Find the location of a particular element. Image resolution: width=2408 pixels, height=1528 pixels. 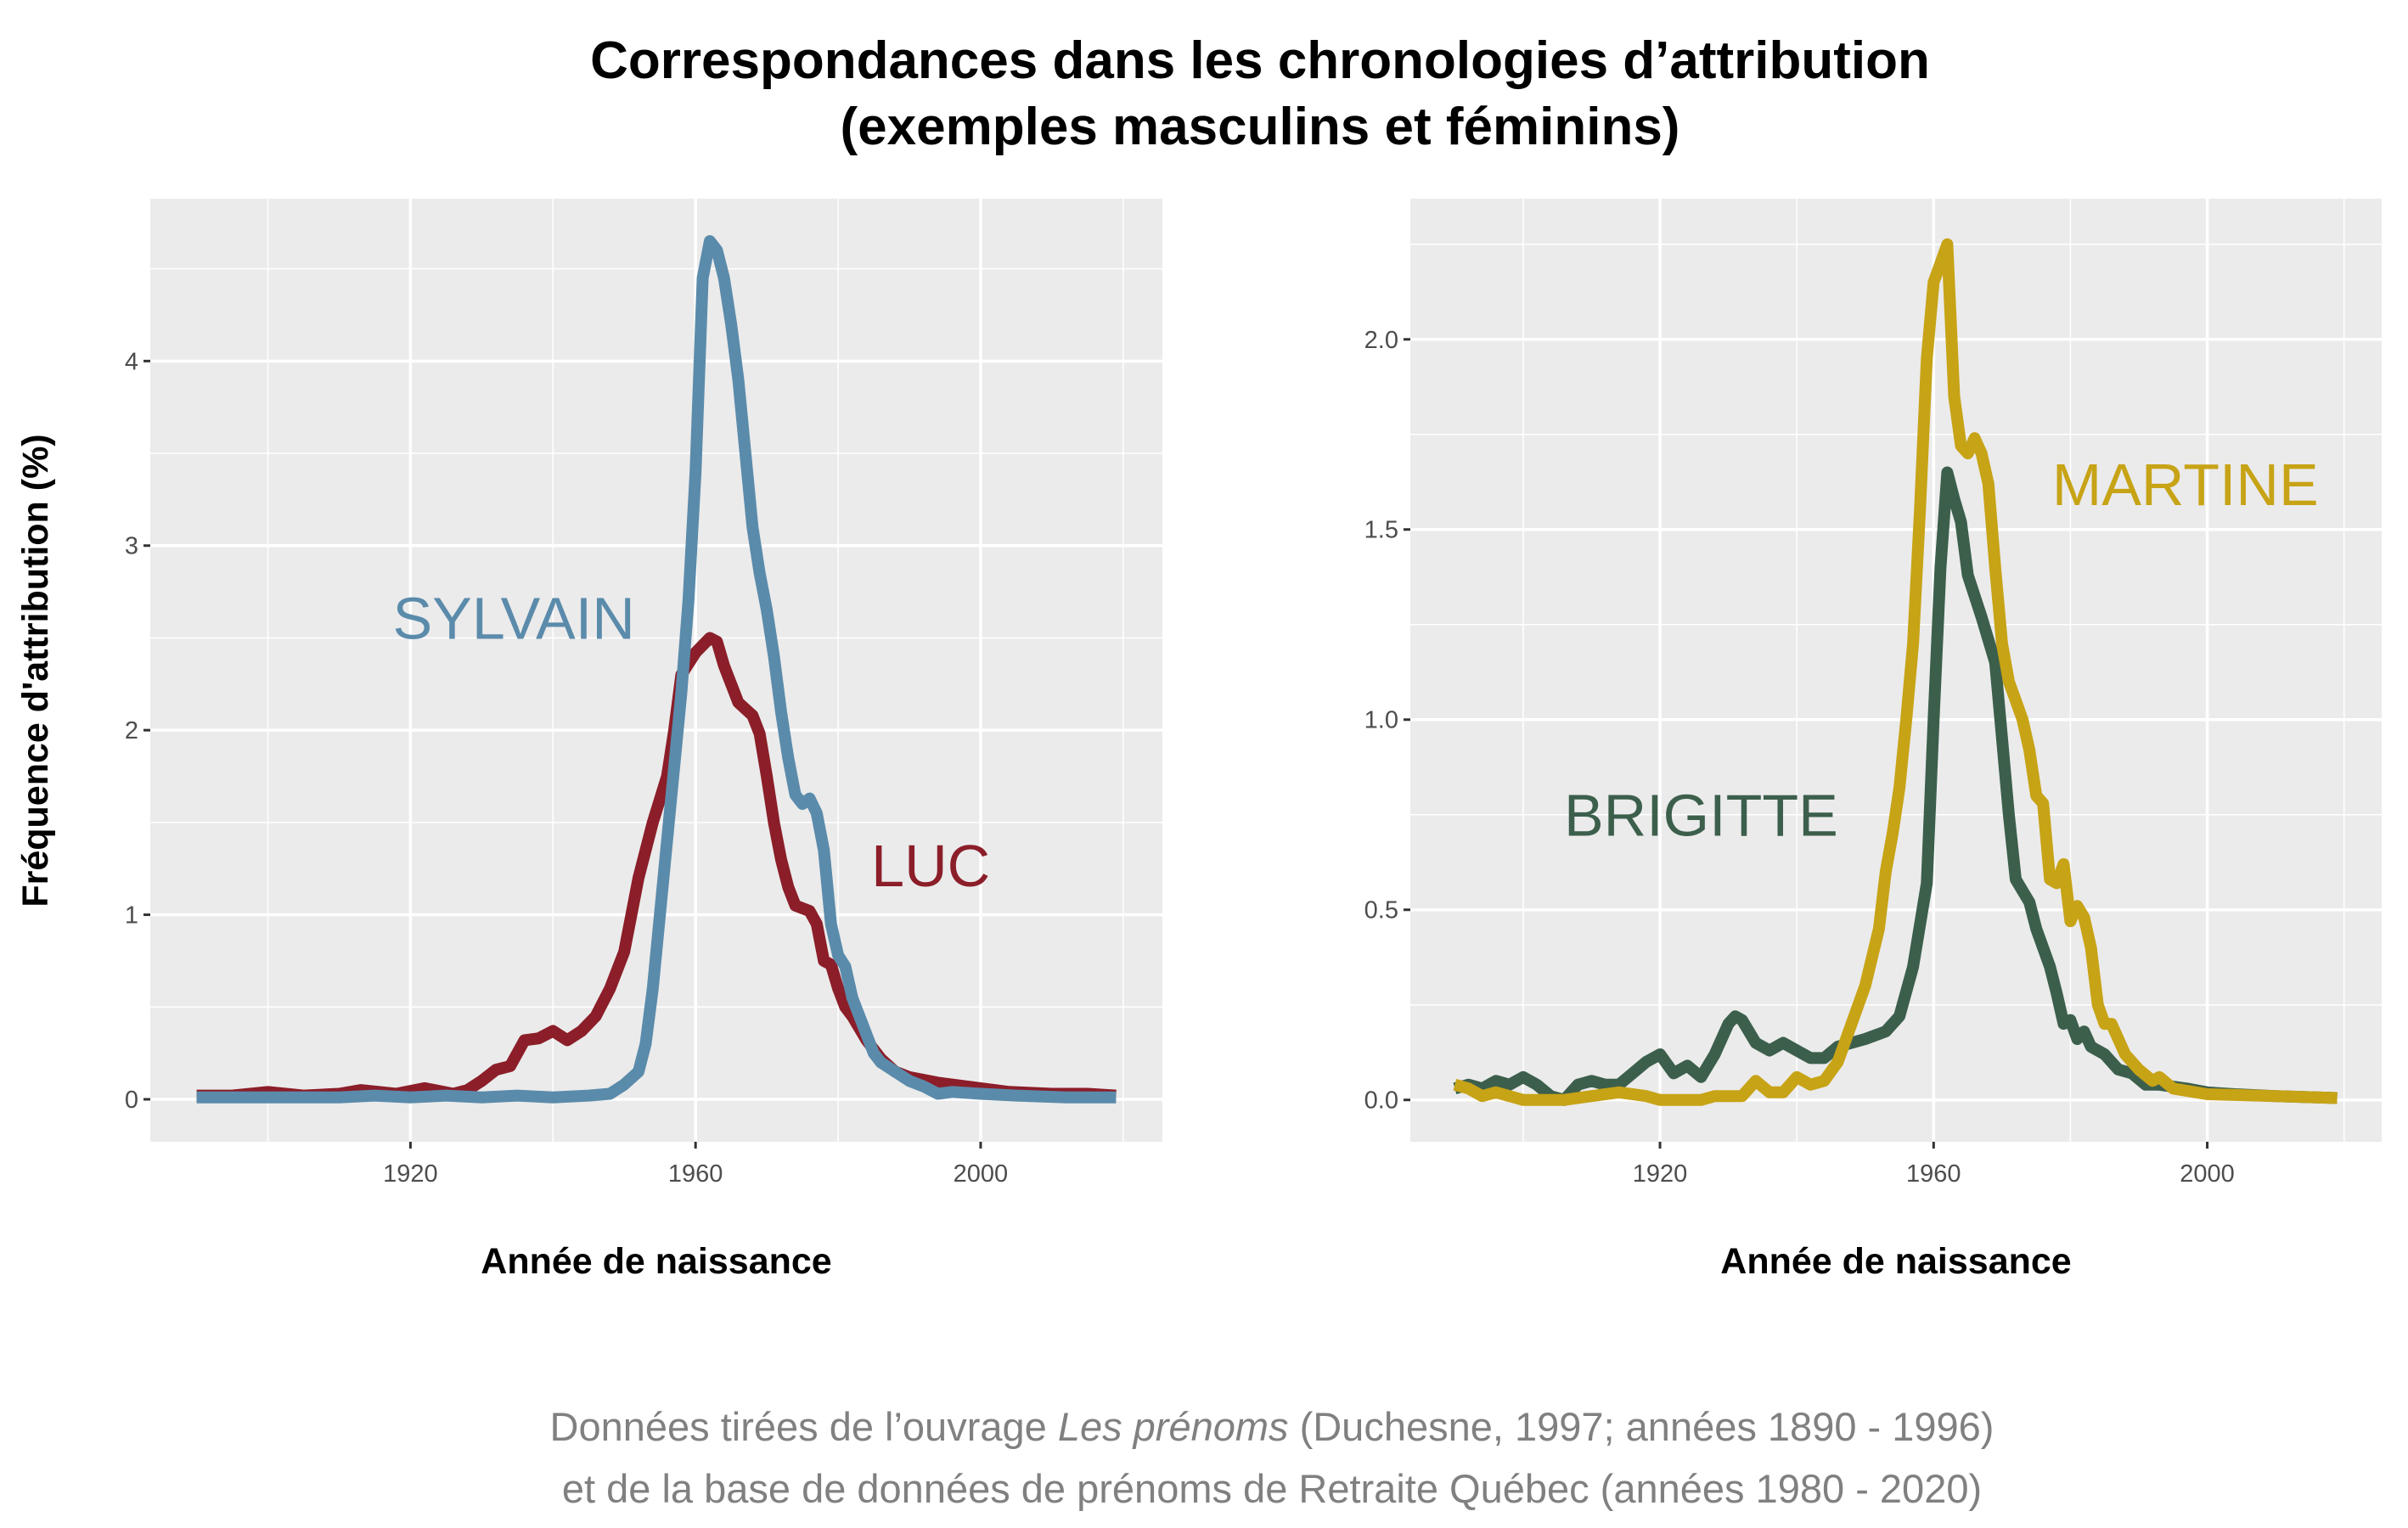

y-tick-label: 2 is located at coordinates (131, 731).